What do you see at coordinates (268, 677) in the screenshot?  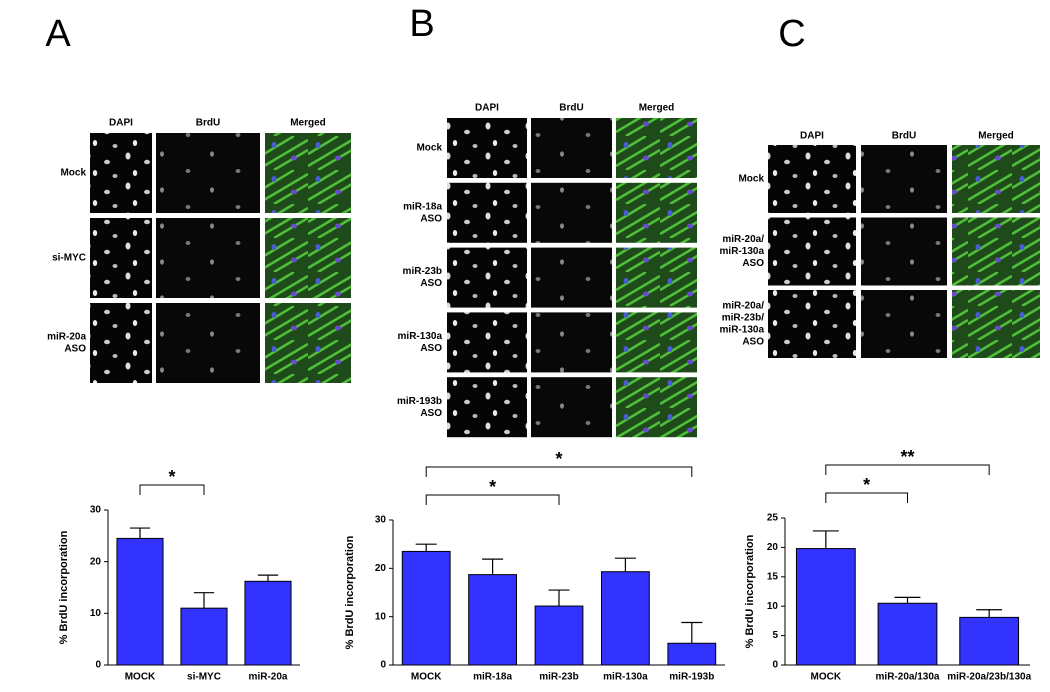 I see `x-tick-label: miR-20a` at bounding box center [268, 677].